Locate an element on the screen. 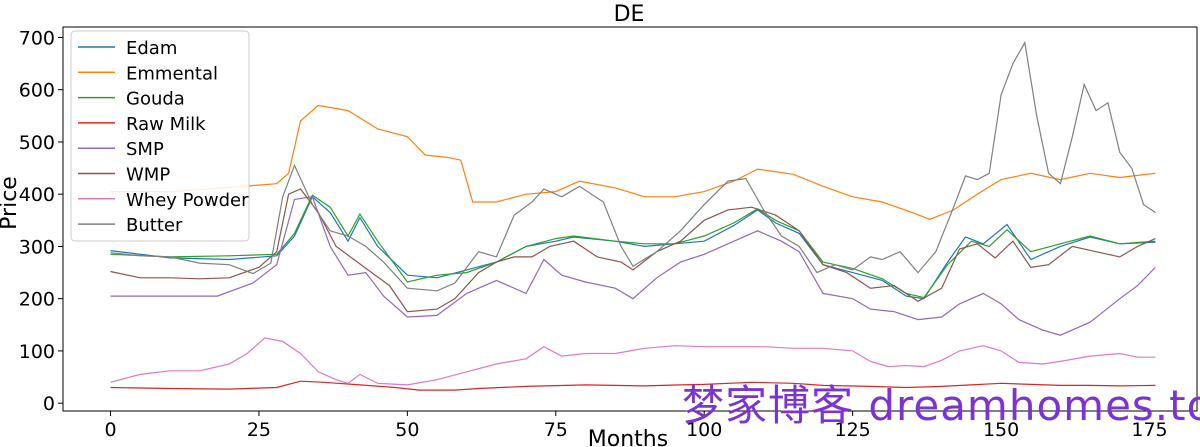 Image resolution: width=1200 pixels, height=447 pixels. y-tick-label: 300 is located at coordinates (37, 247).